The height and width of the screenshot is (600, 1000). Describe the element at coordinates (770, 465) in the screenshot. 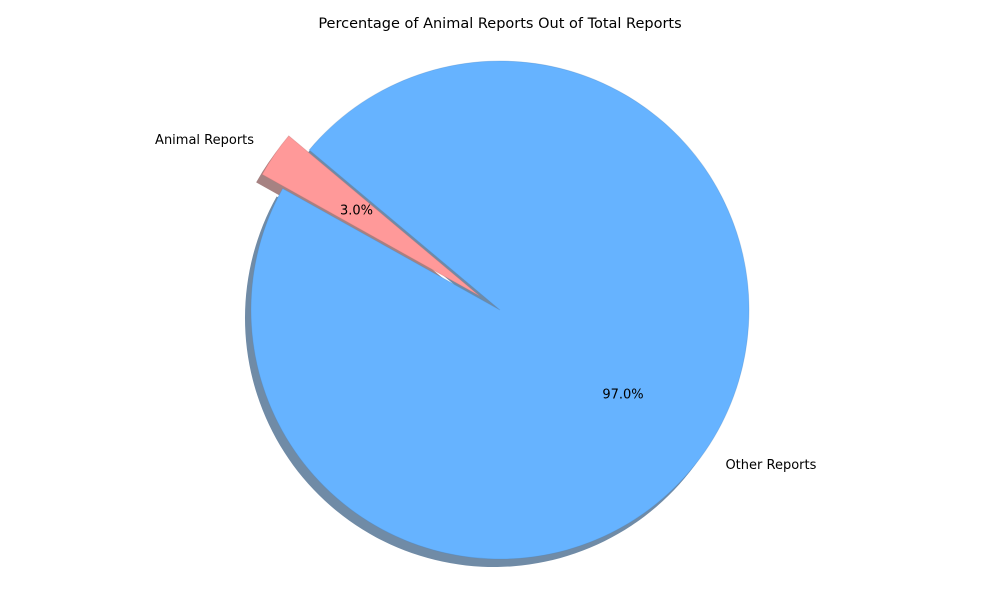

I see `pie-category-label-other-reports: Other Reports` at that location.